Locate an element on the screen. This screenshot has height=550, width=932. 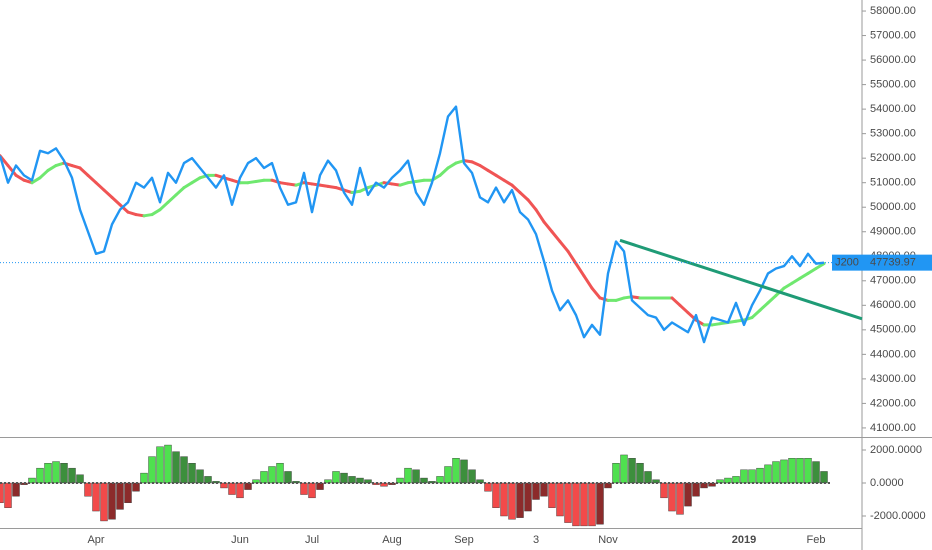
symbol-badge is located at coordinates (847, 262).